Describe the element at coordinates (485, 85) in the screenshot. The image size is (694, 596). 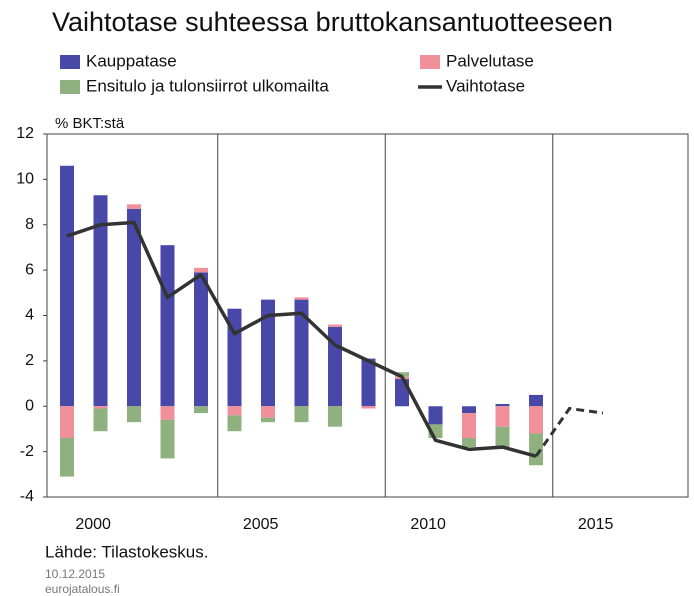
I see `legend-label: Vaihtotase` at that location.